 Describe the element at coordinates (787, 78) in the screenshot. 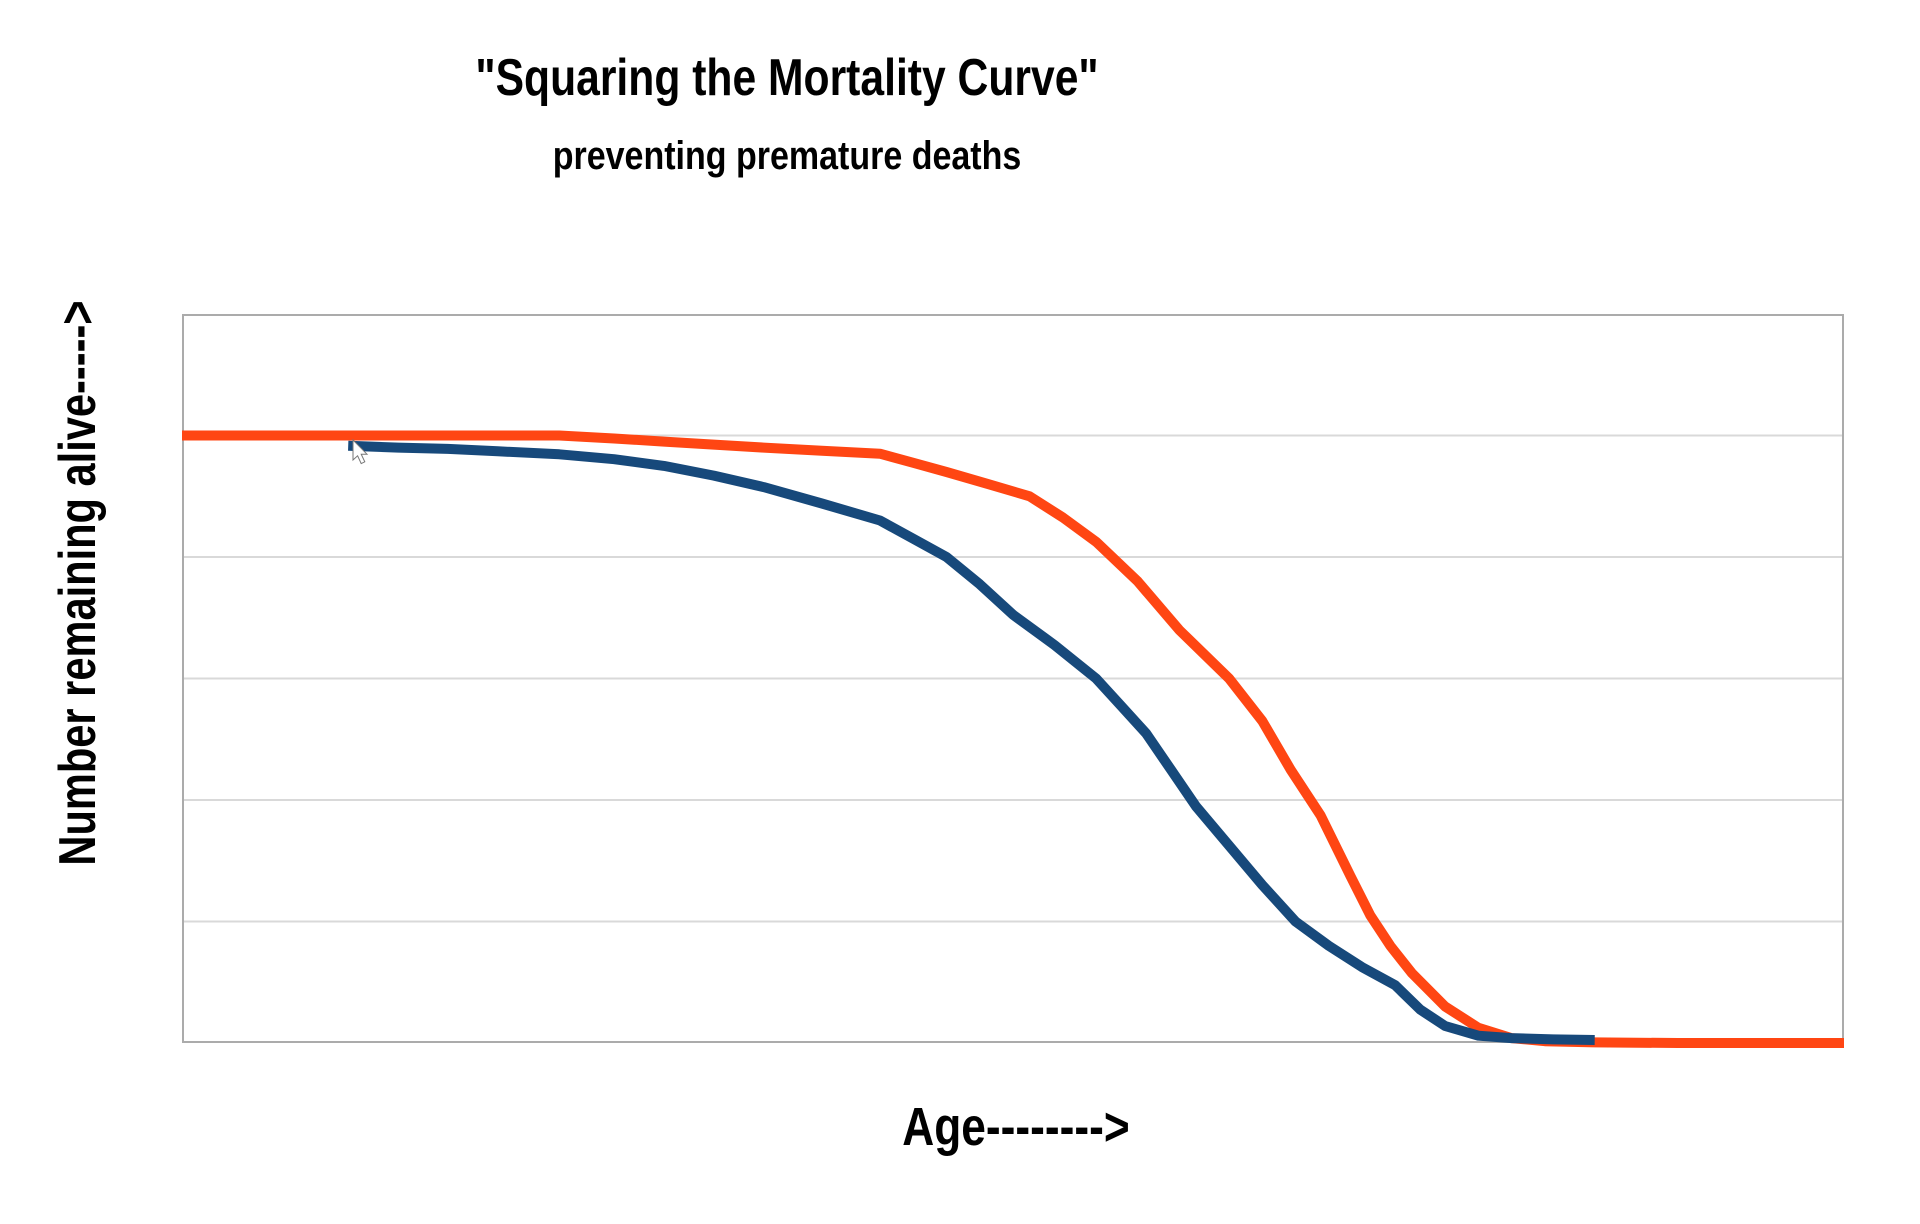

I see `chart-title: "Squaring the Mortality Curve"` at that location.